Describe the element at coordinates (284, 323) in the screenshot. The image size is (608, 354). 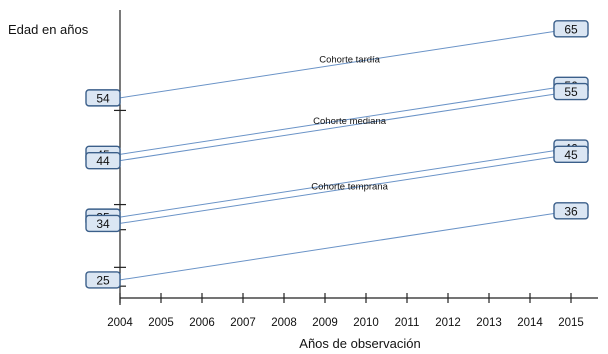
I see `x-tick-label-2008: 2008` at that location.